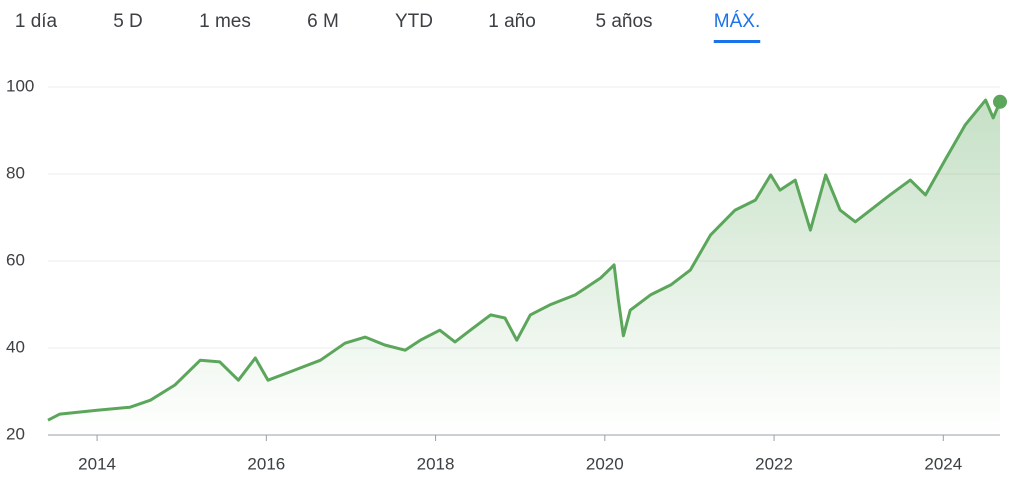  I want to click on y-tick-label: 20, so click(15, 433).